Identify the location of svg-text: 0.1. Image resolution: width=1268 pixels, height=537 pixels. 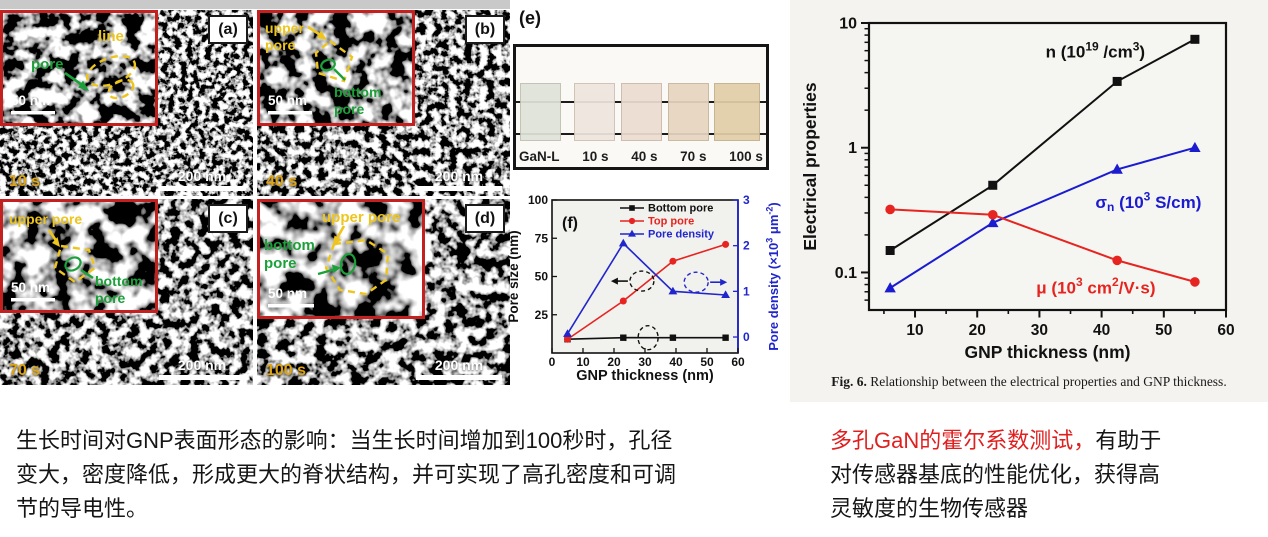
(846, 273).